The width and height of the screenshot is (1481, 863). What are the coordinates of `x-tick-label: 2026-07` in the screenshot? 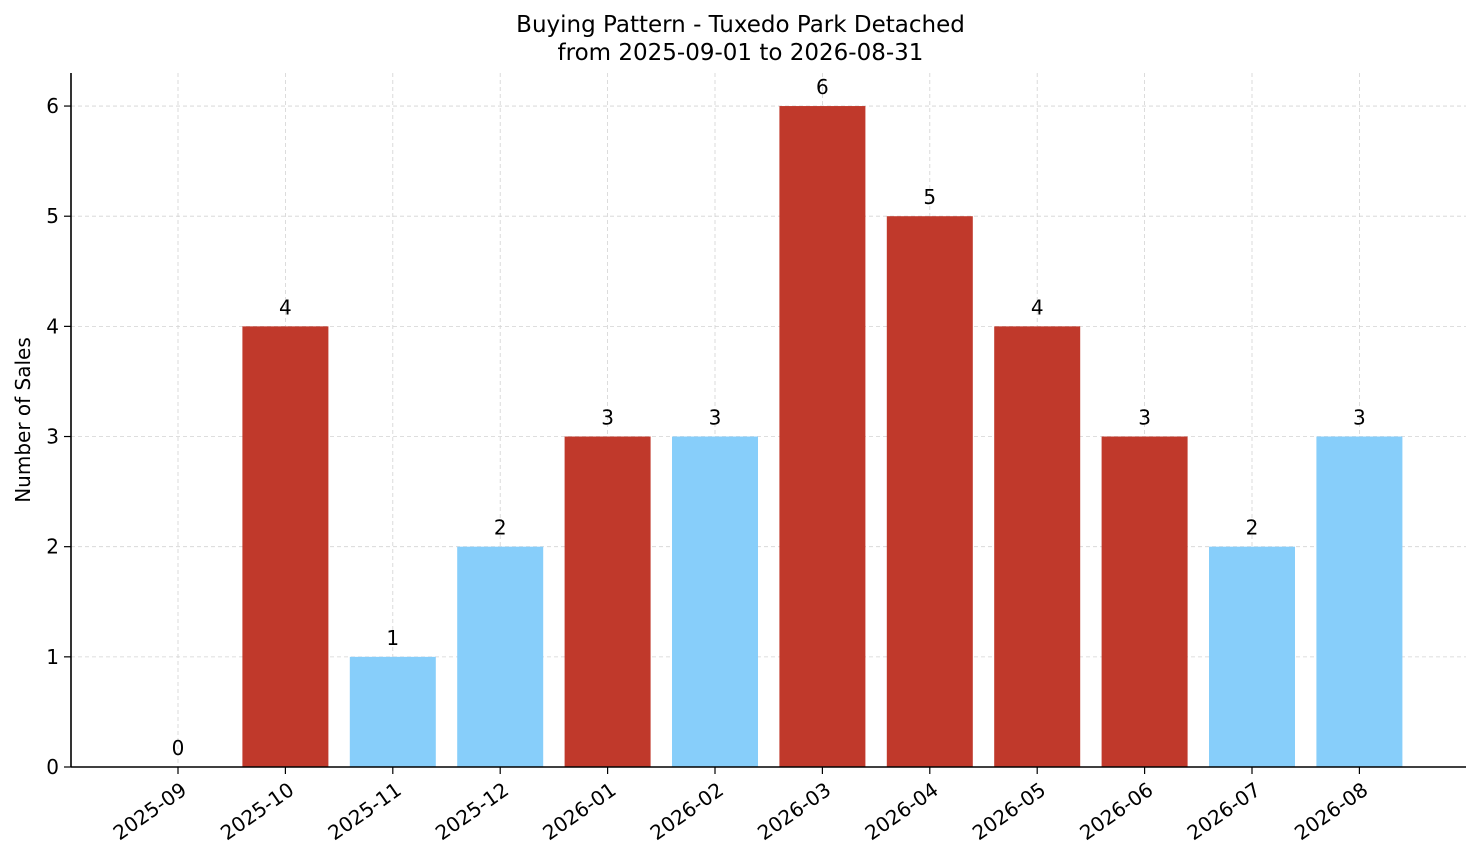 It's located at (1224, 811).